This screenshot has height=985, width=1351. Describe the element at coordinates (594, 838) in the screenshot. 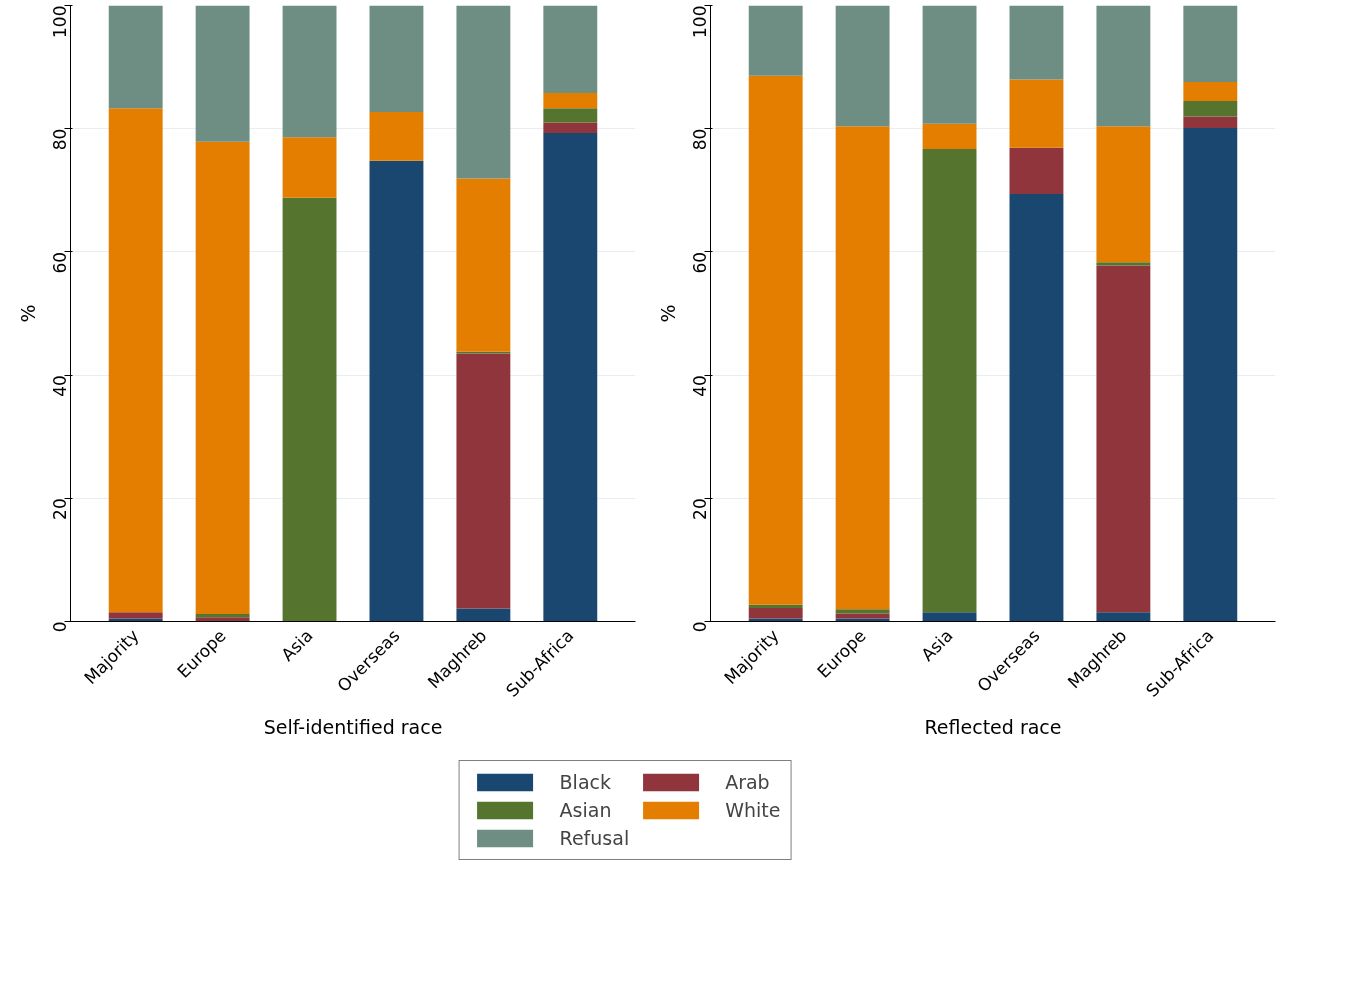

I see `legend-label: Refusal` at that location.